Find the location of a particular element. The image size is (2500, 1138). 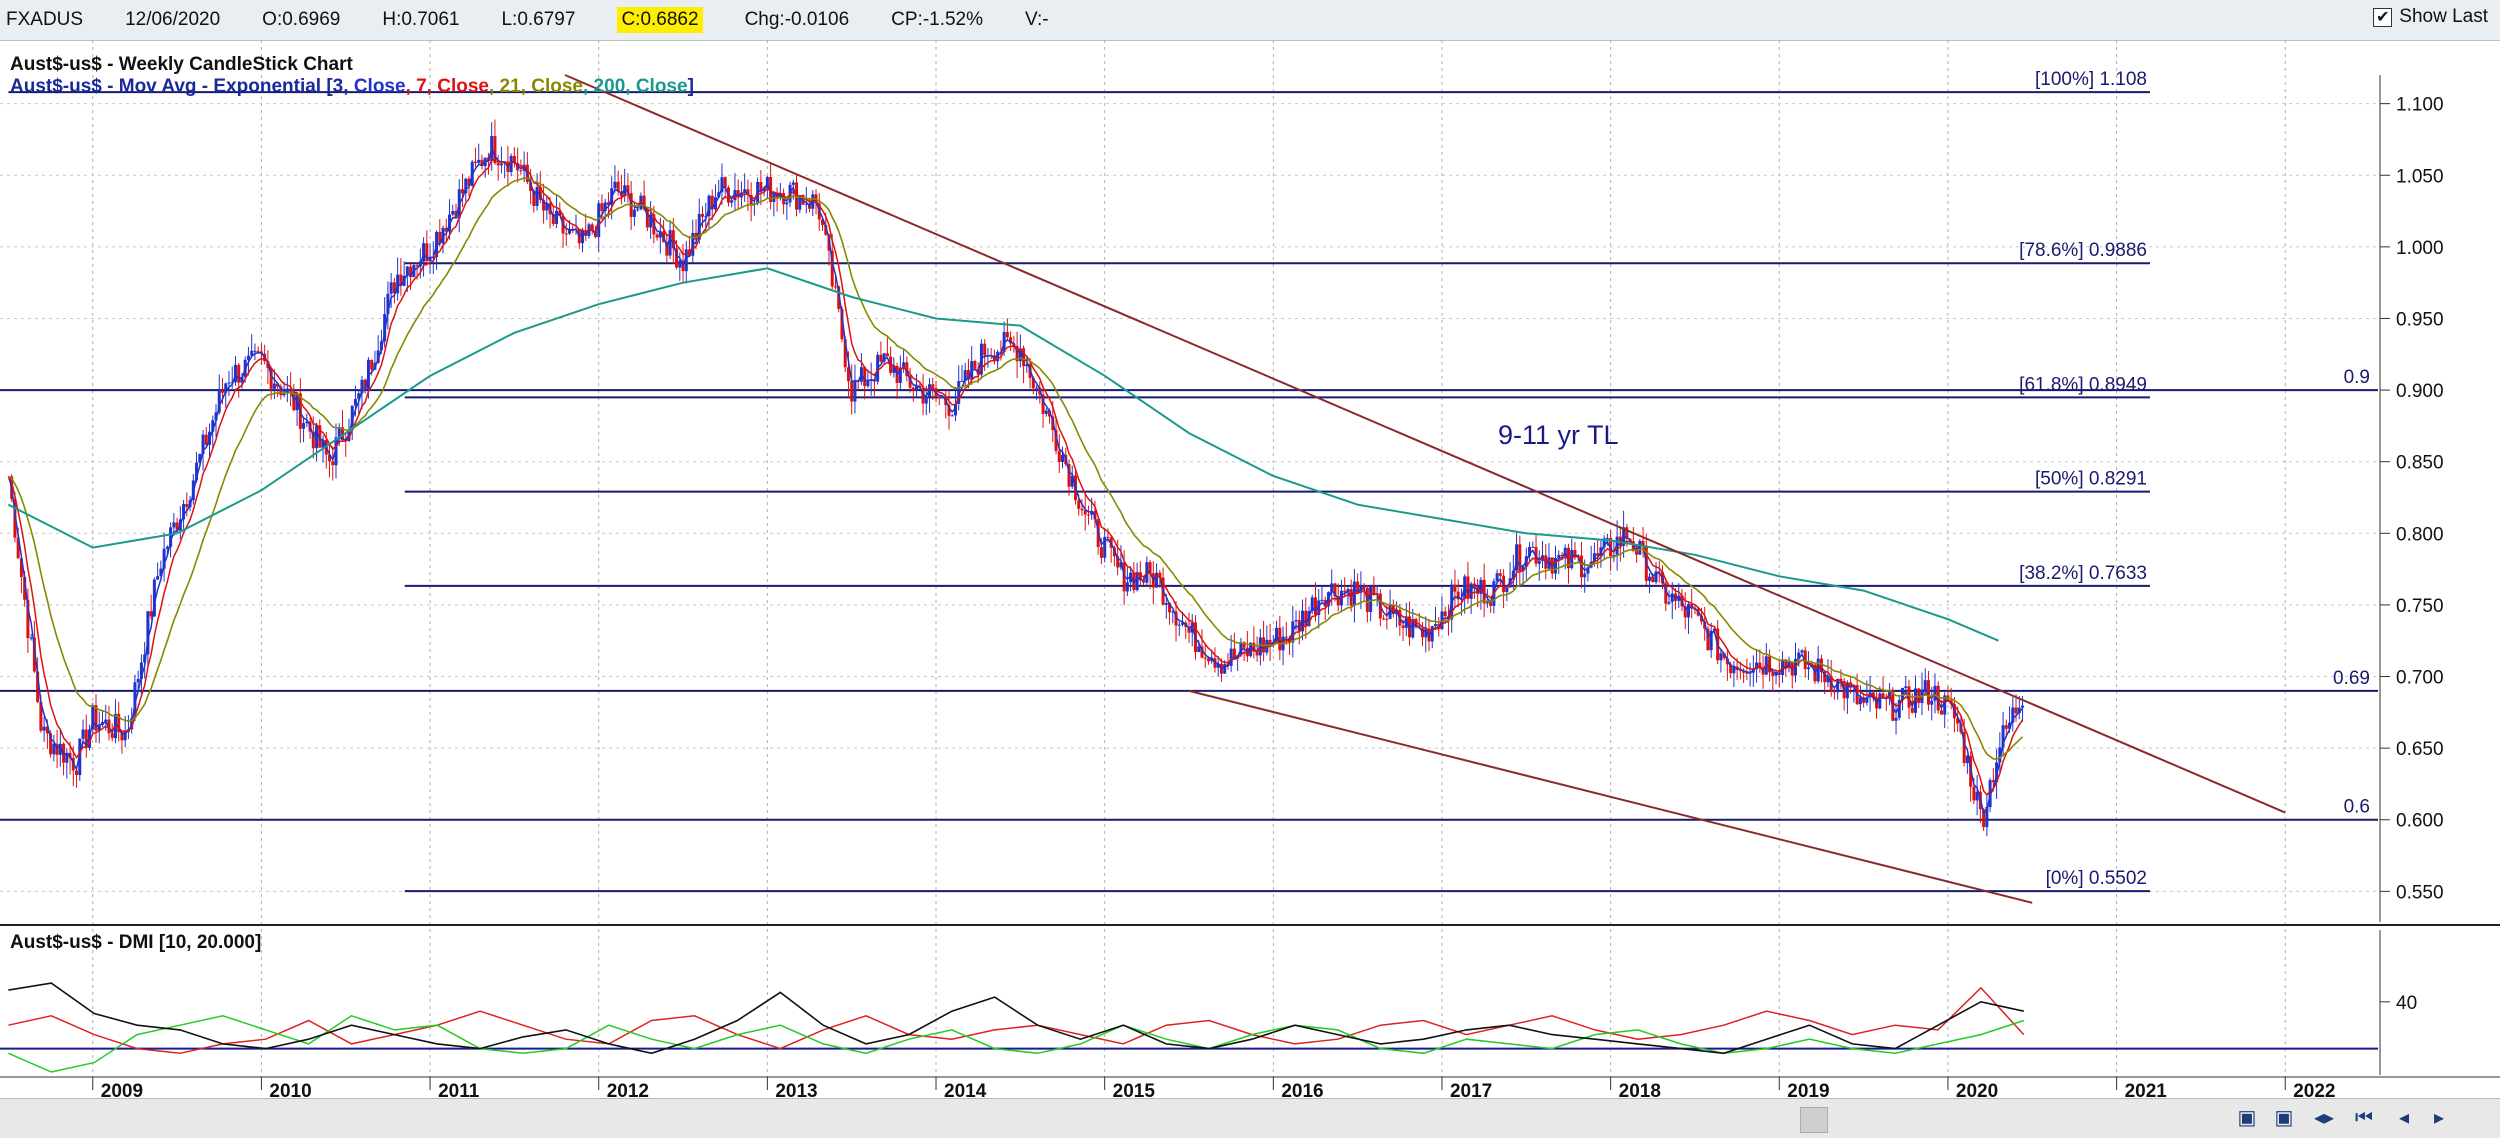

zoom-out-icon: ▣ is located at coordinates (2284, 1118).